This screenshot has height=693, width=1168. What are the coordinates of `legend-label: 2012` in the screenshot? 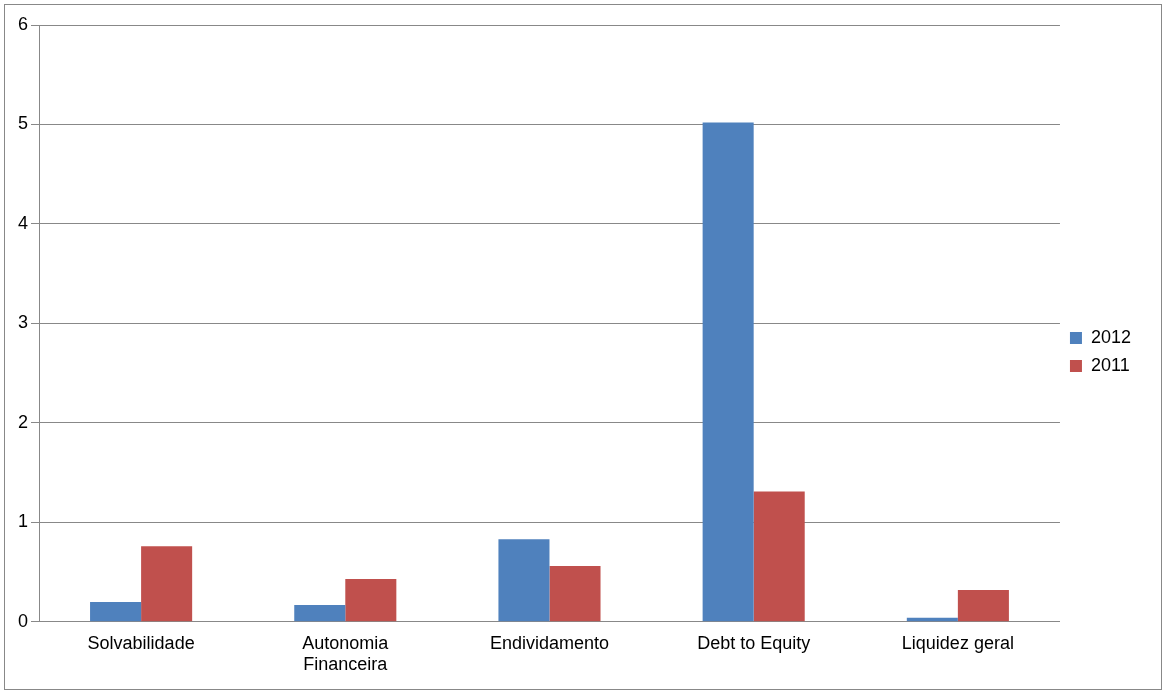 It's located at (1110, 336).